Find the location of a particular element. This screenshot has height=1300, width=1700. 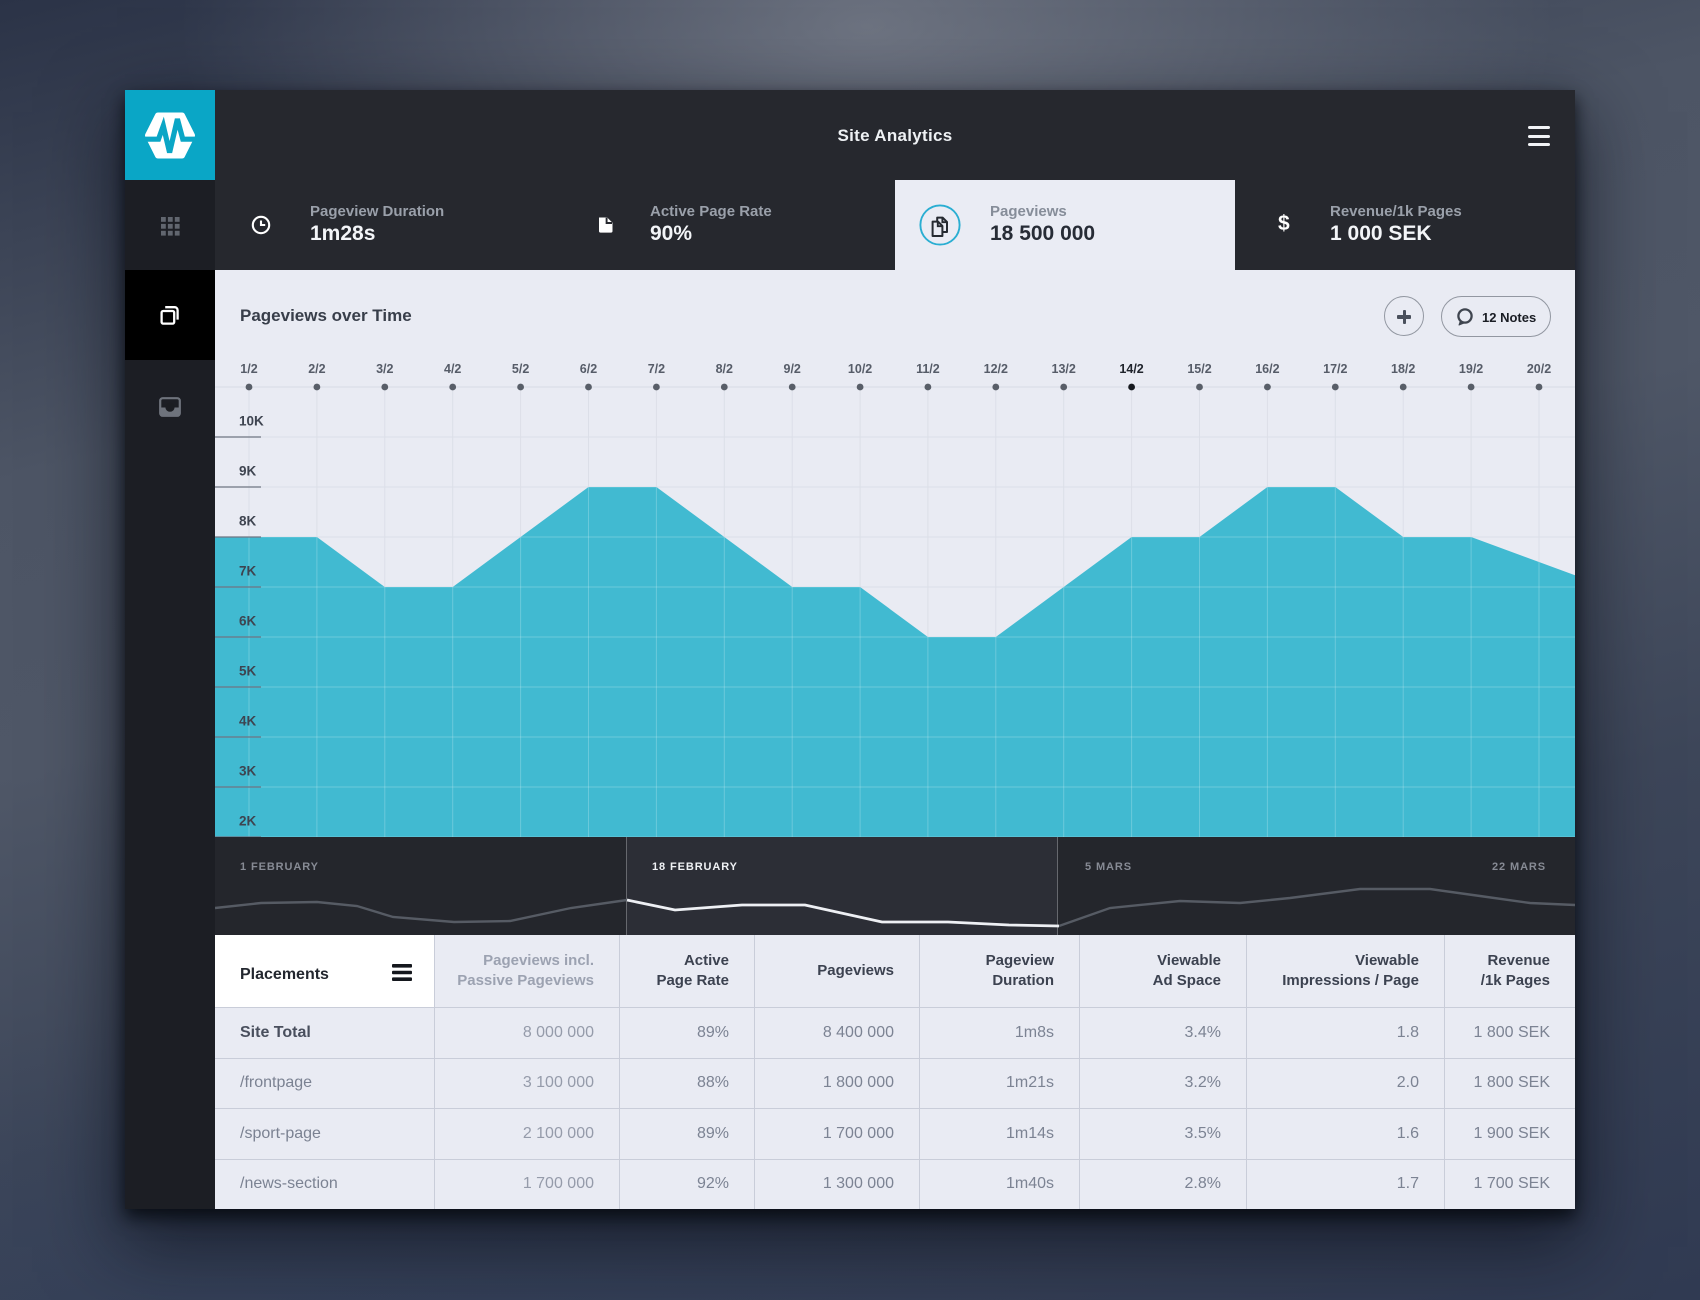

svg-text: 14/2 is located at coordinates (1131, 369).